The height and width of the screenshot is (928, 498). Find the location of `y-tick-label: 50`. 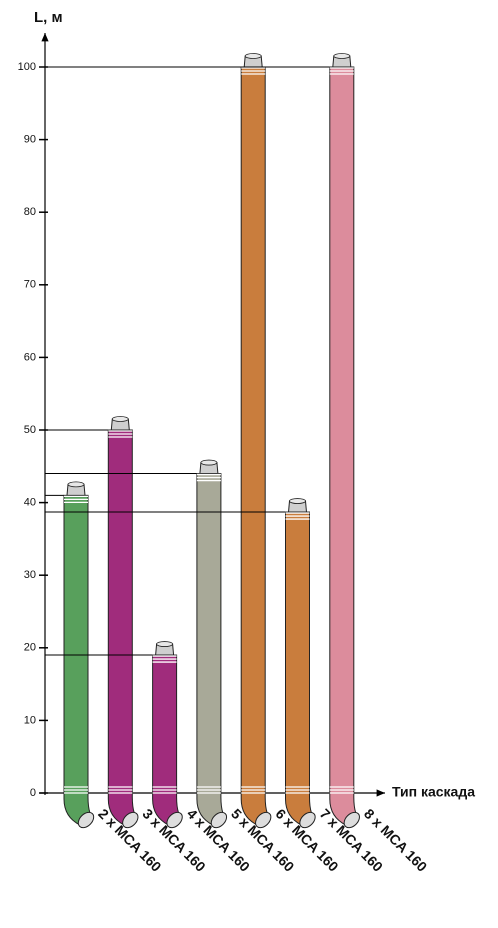

y-tick-label: 50 is located at coordinates (30, 430).